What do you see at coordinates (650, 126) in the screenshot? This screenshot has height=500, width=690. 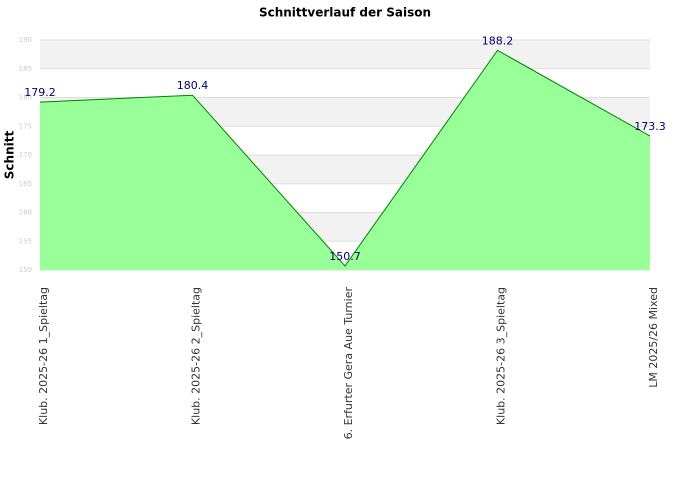 I see `data-label: 173.3` at bounding box center [650, 126].